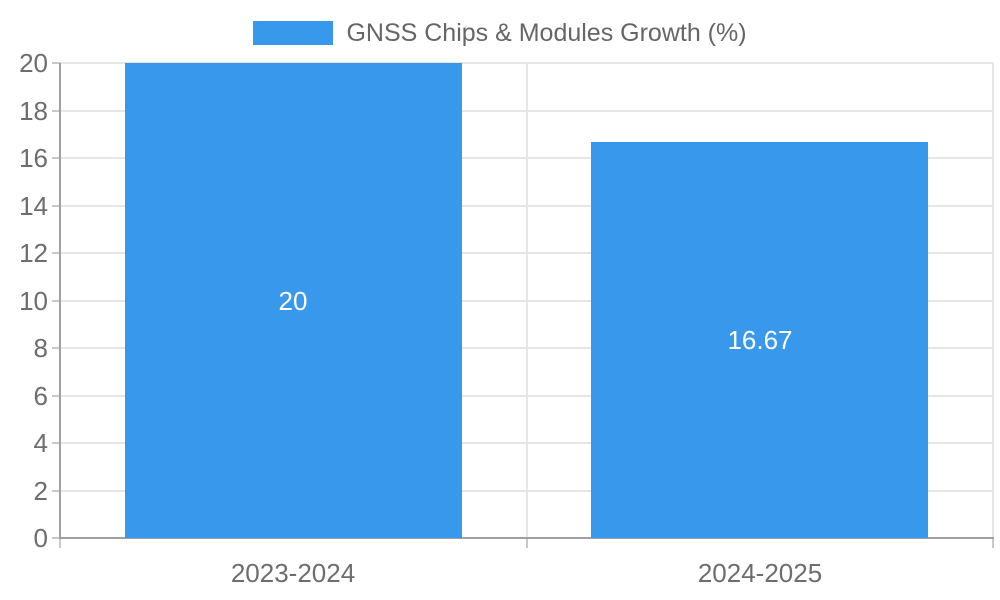 The height and width of the screenshot is (600, 1000). I want to click on y-axis-tick-label: 20, so click(33, 63).